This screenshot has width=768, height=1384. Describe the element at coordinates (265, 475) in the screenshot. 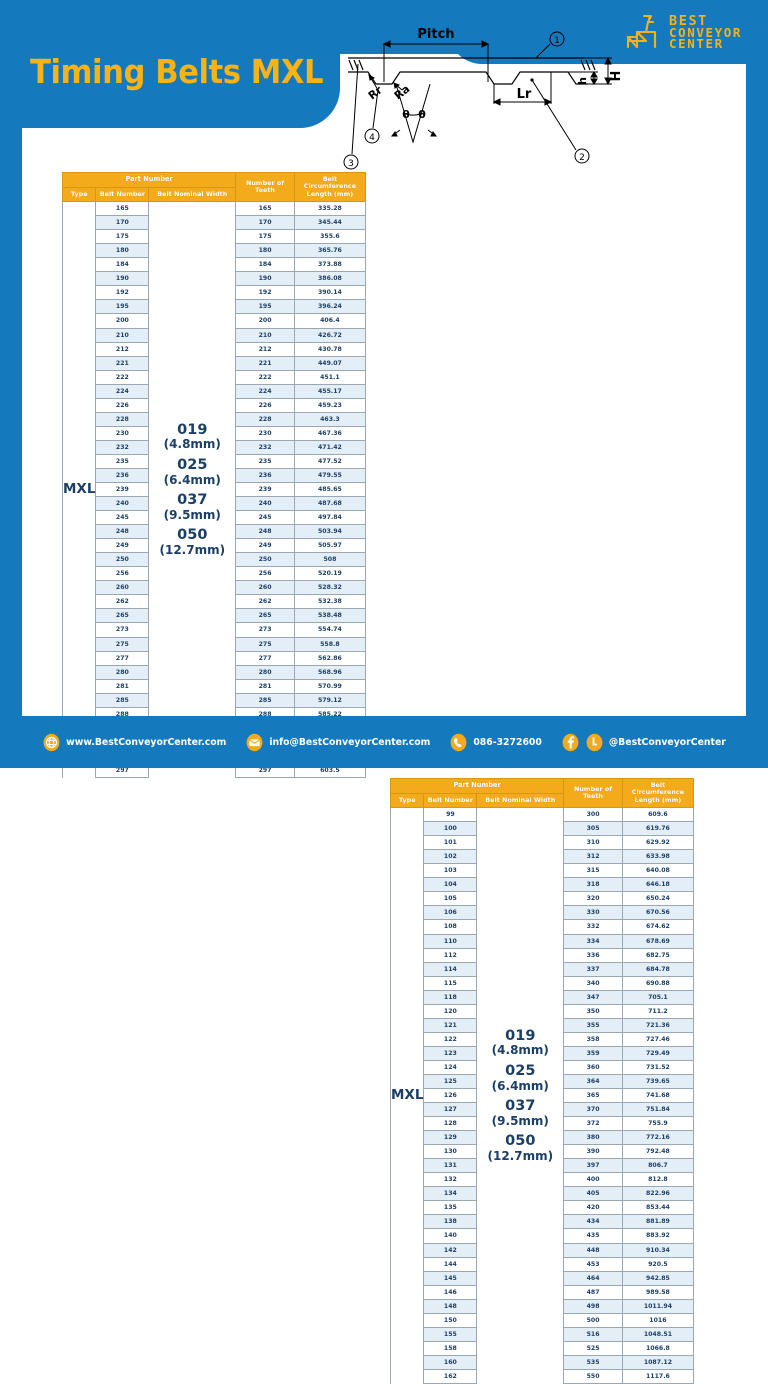

I see `cell-number-of-teeth: 236` at that location.